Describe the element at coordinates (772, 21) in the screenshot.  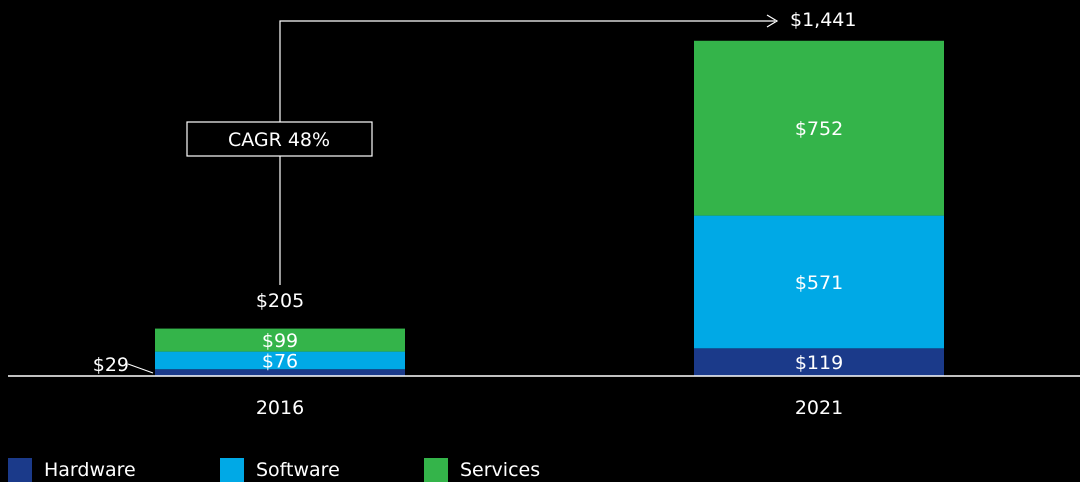
I see `growth-arrow-head` at that location.